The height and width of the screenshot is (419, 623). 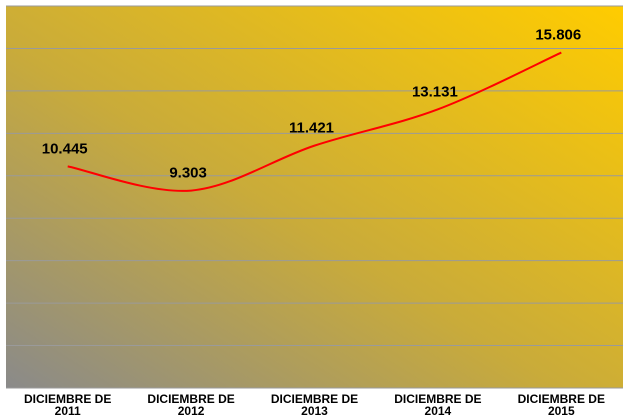 What do you see at coordinates (435, 91) in the screenshot?
I see `data-label: 13.131` at bounding box center [435, 91].